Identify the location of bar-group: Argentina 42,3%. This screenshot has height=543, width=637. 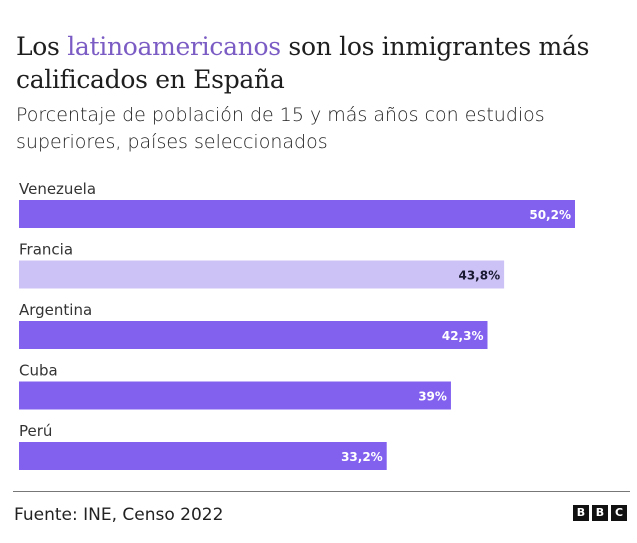
(253, 325).